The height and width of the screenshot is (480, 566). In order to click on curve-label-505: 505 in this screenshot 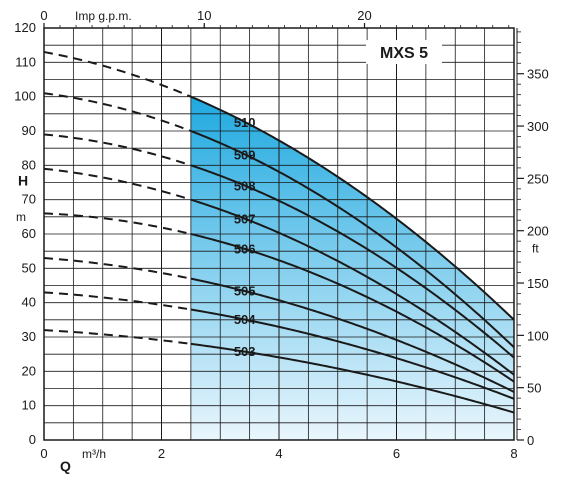, I will do `click(245, 291)`.